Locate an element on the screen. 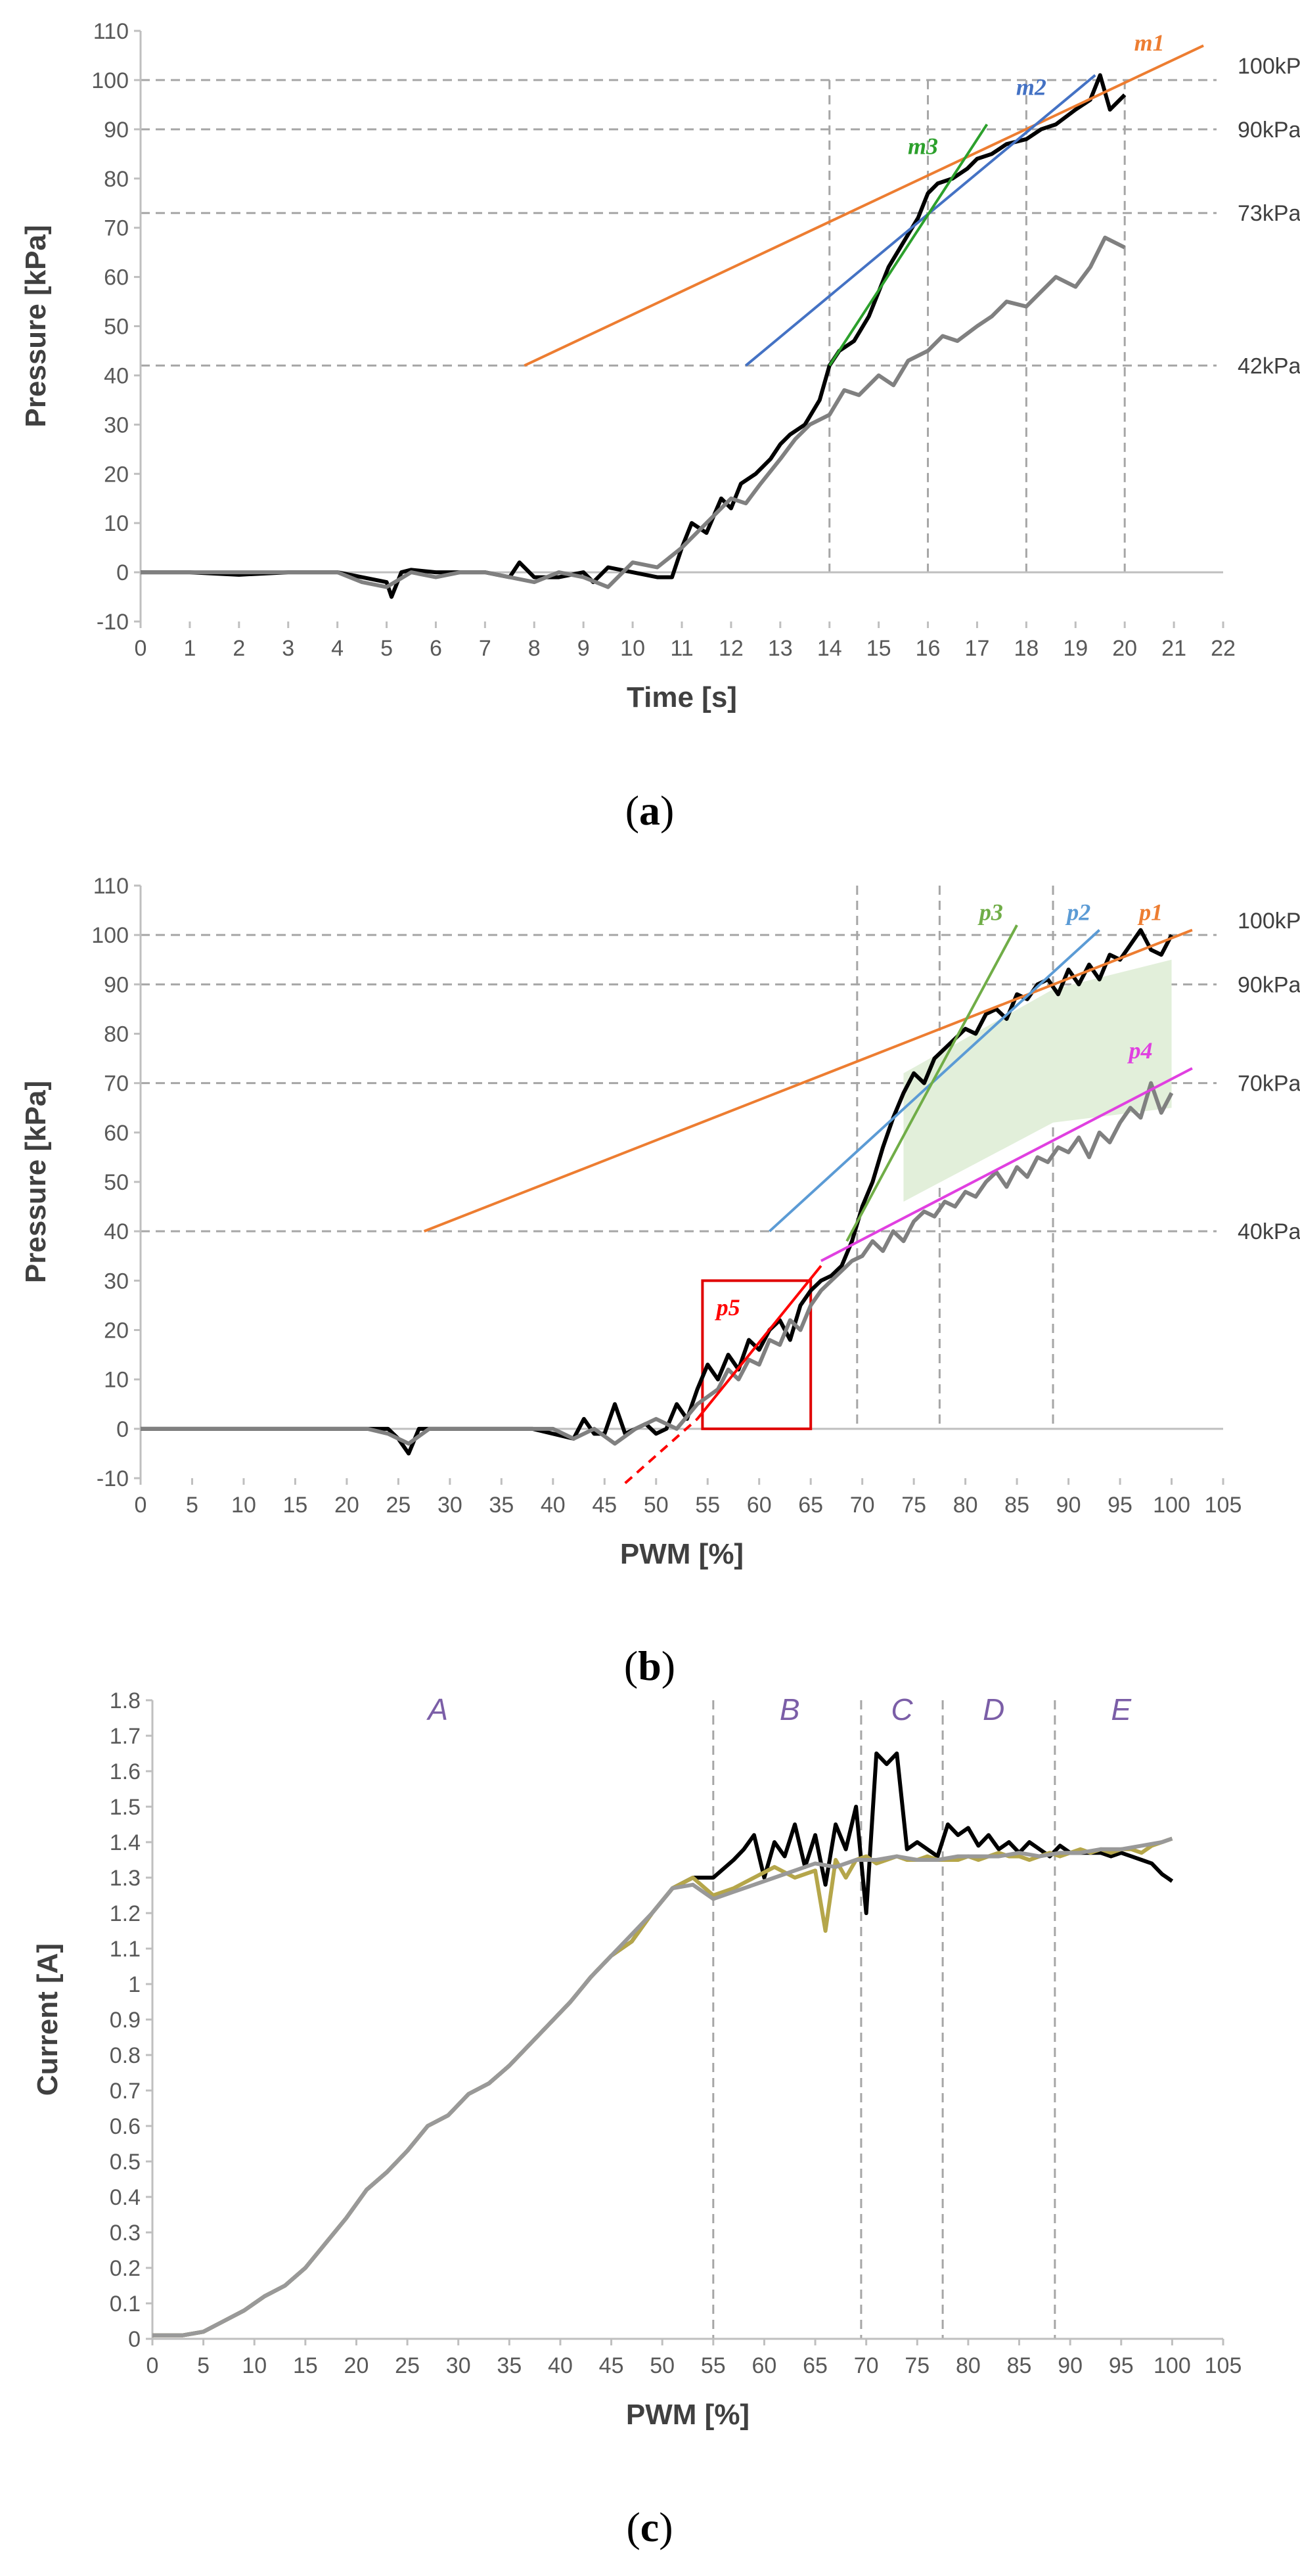 Image resolution: width=1300 pixels, height=2576 pixels. panel-caption-b: (b) is located at coordinates (650, 1665).